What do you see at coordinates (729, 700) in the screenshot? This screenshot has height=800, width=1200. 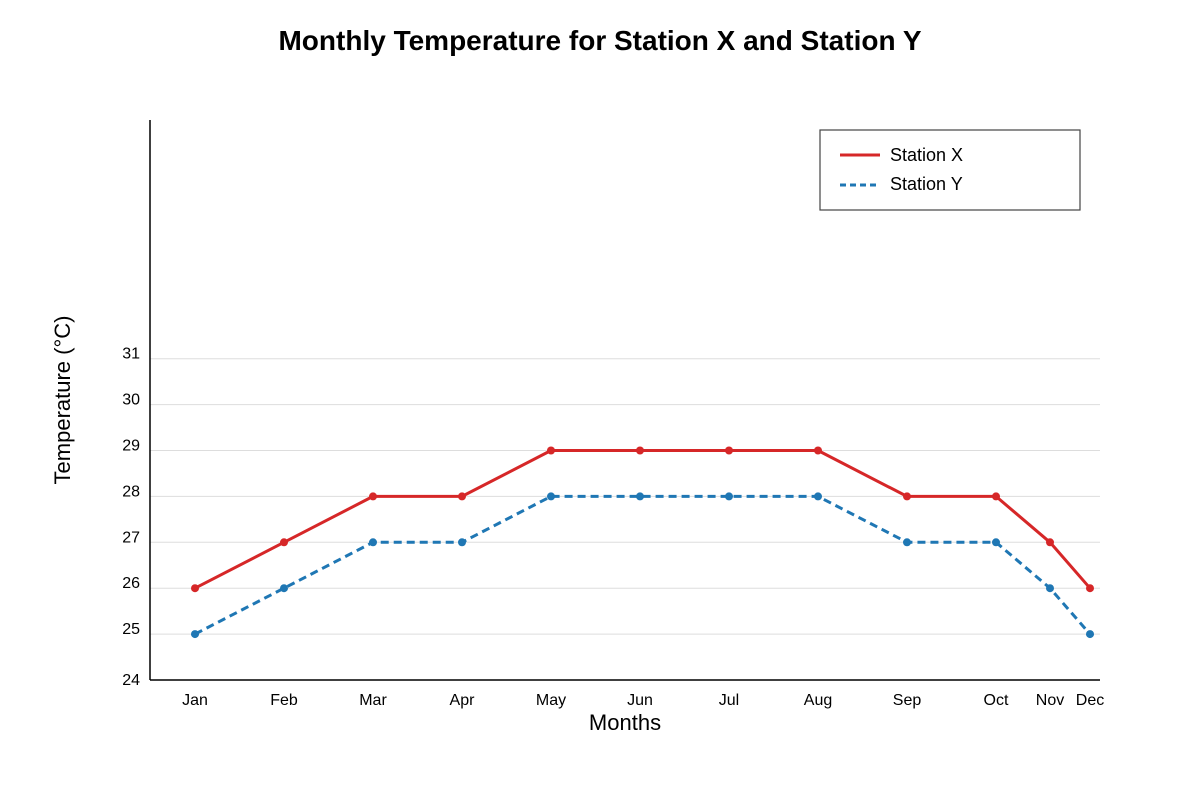 I see `x-tick-label: Jul` at bounding box center [729, 700].